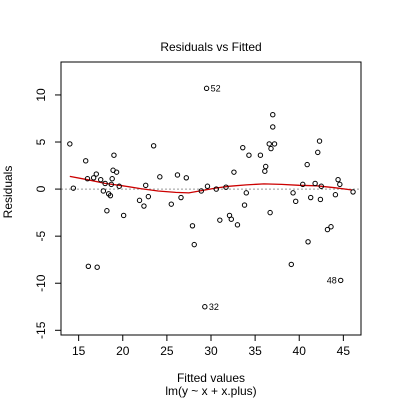 The width and height of the screenshot is (400, 400). I want to click on y-tick-label: 5, so click(41, 141).